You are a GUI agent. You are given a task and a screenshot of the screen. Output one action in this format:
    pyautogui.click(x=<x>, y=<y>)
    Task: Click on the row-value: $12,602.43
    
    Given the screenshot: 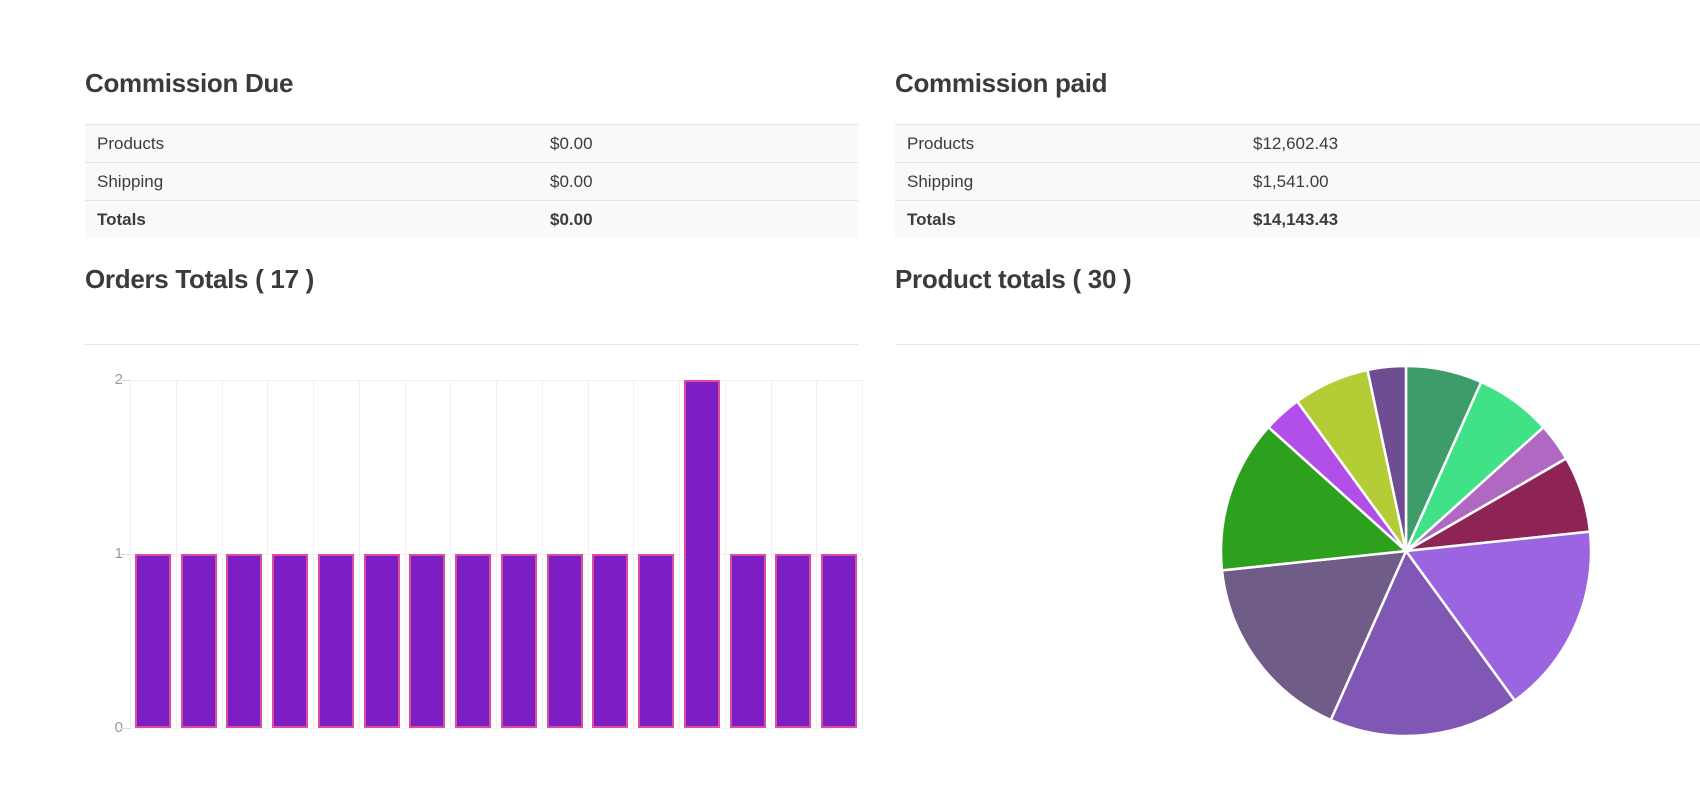 What is the action you would take?
    pyautogui.click(x=1296, y=143)
    